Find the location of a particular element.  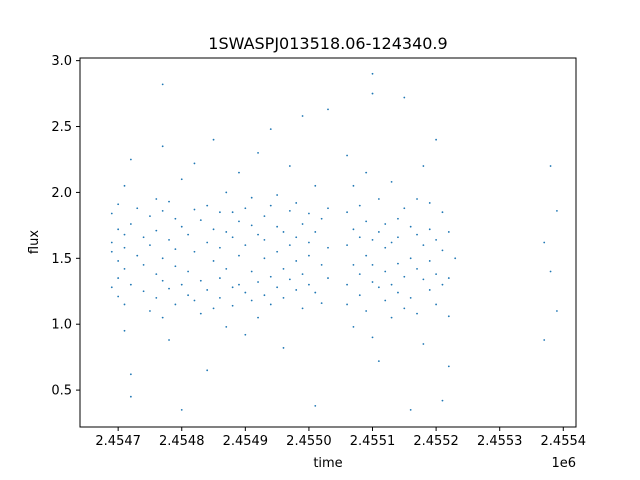

x-tick-label: 2.4554 is located at coordinates (564, 441).